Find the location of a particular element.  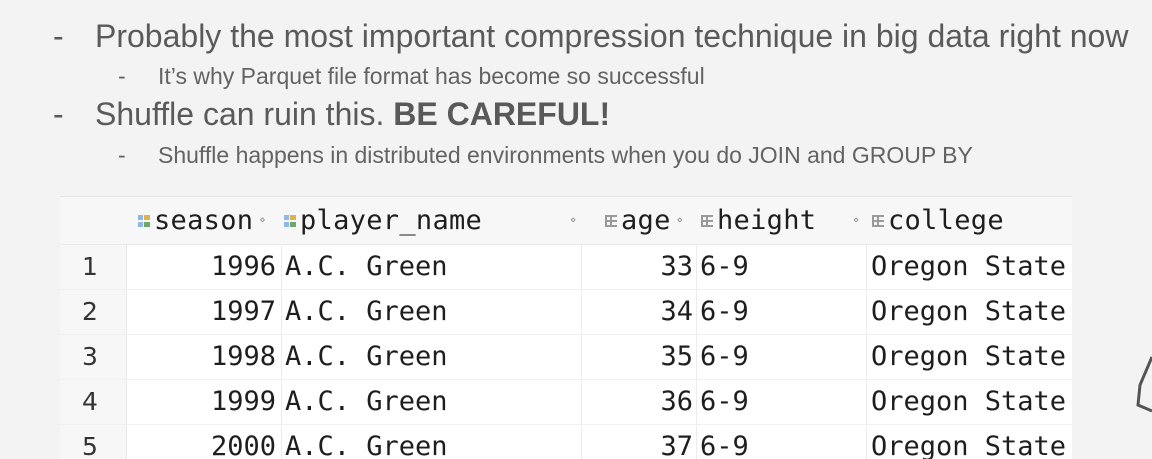

cell-season: 1999 is located at coordinates (243, 401).